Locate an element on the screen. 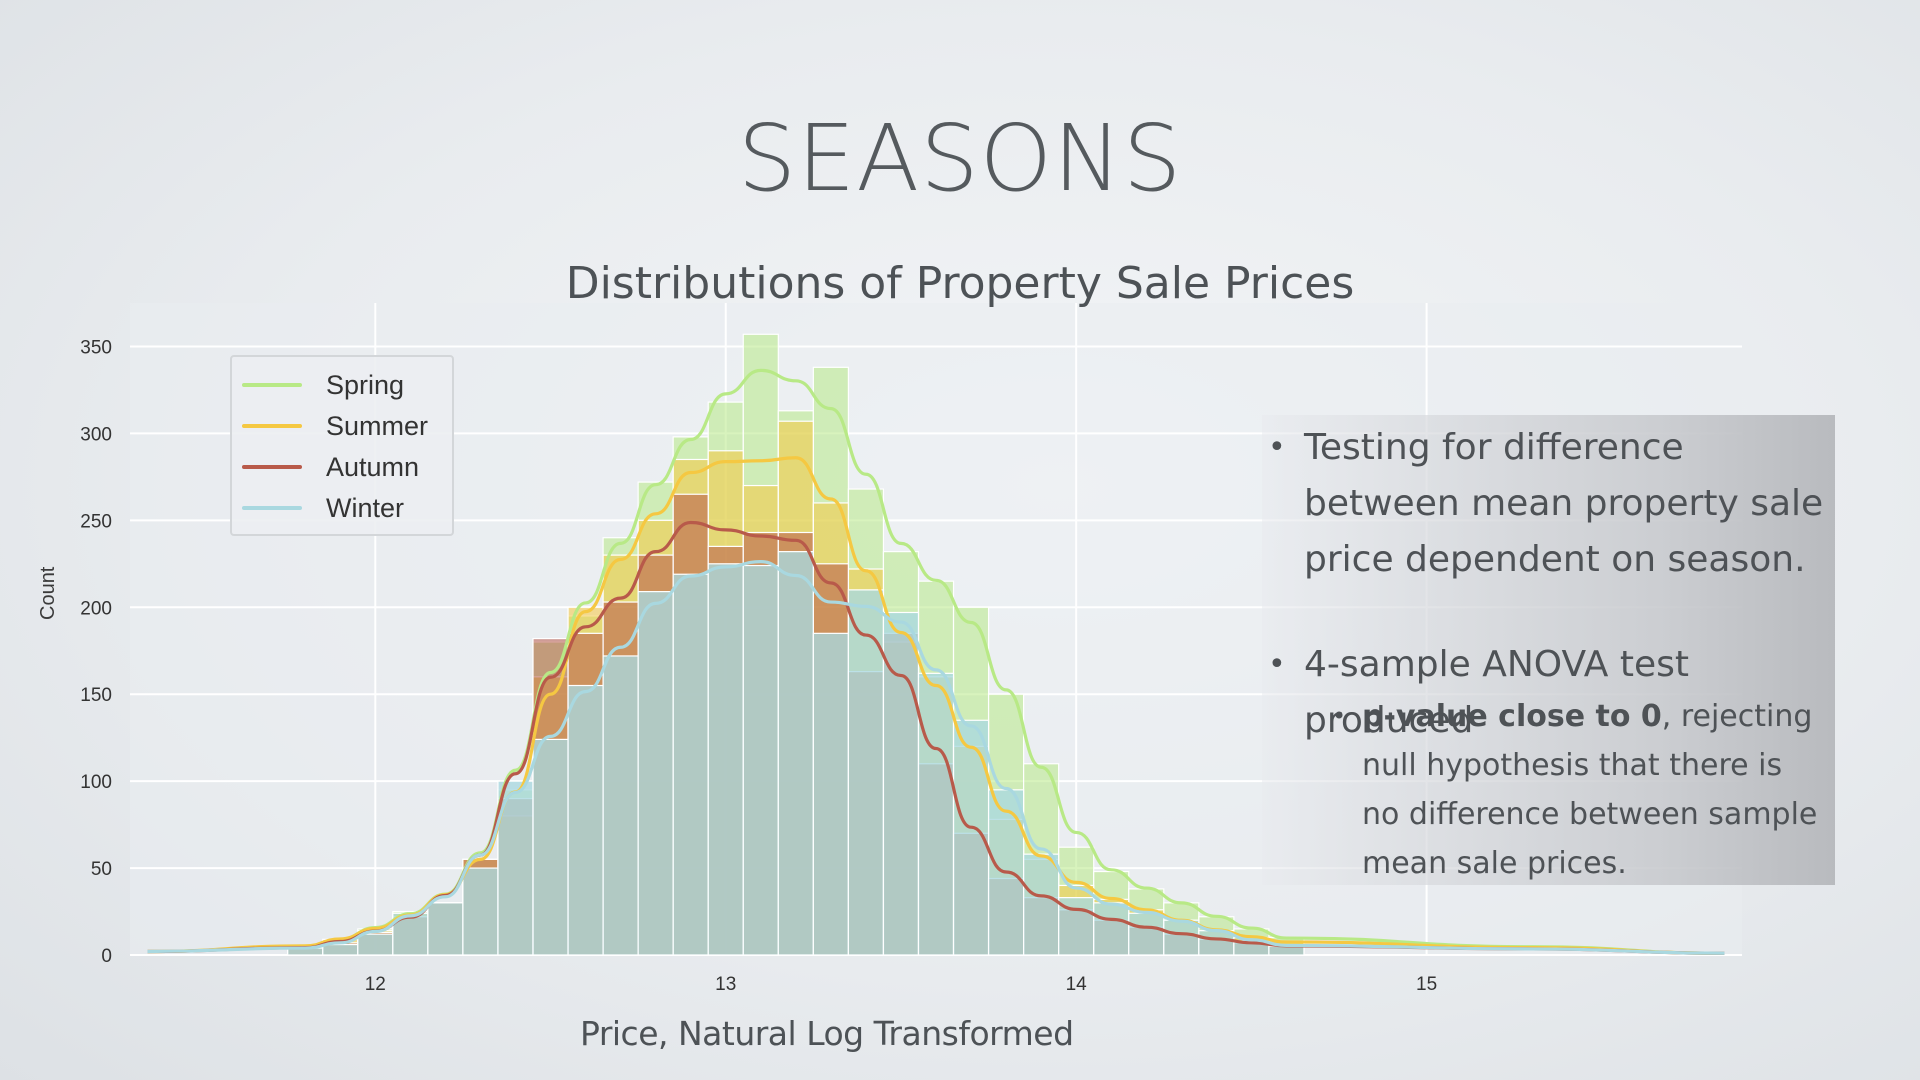 This screenshot has width=1920, height=1080. legend-item-winter: Winter is located at coordinates (323, 508).